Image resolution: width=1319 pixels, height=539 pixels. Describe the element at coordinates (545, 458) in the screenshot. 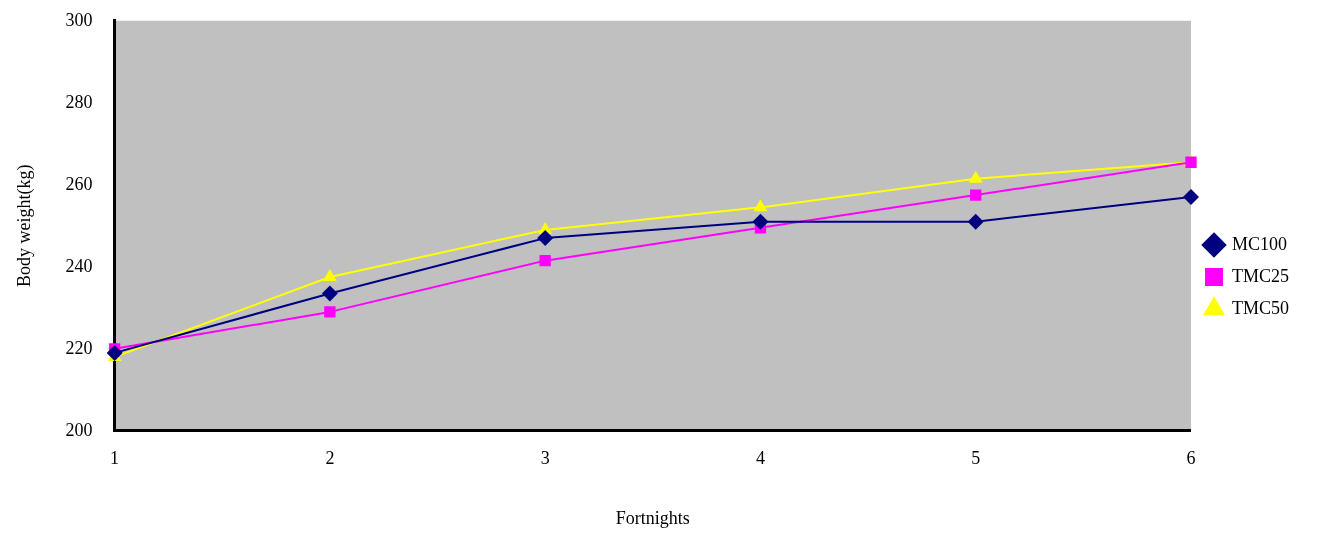

I see `x-tick-label: 3` at that location.